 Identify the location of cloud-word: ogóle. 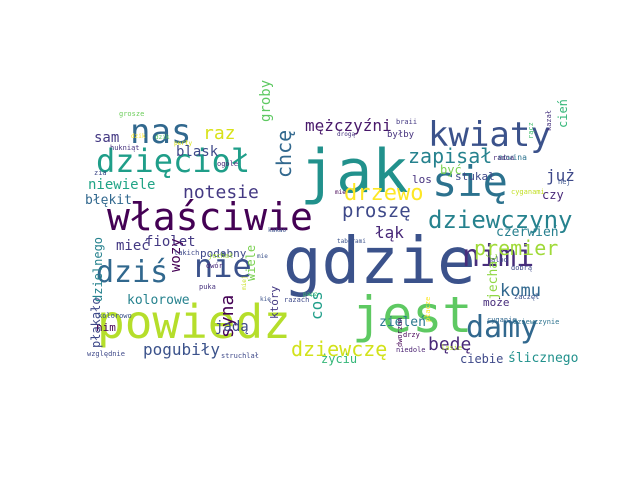
(227, 164).